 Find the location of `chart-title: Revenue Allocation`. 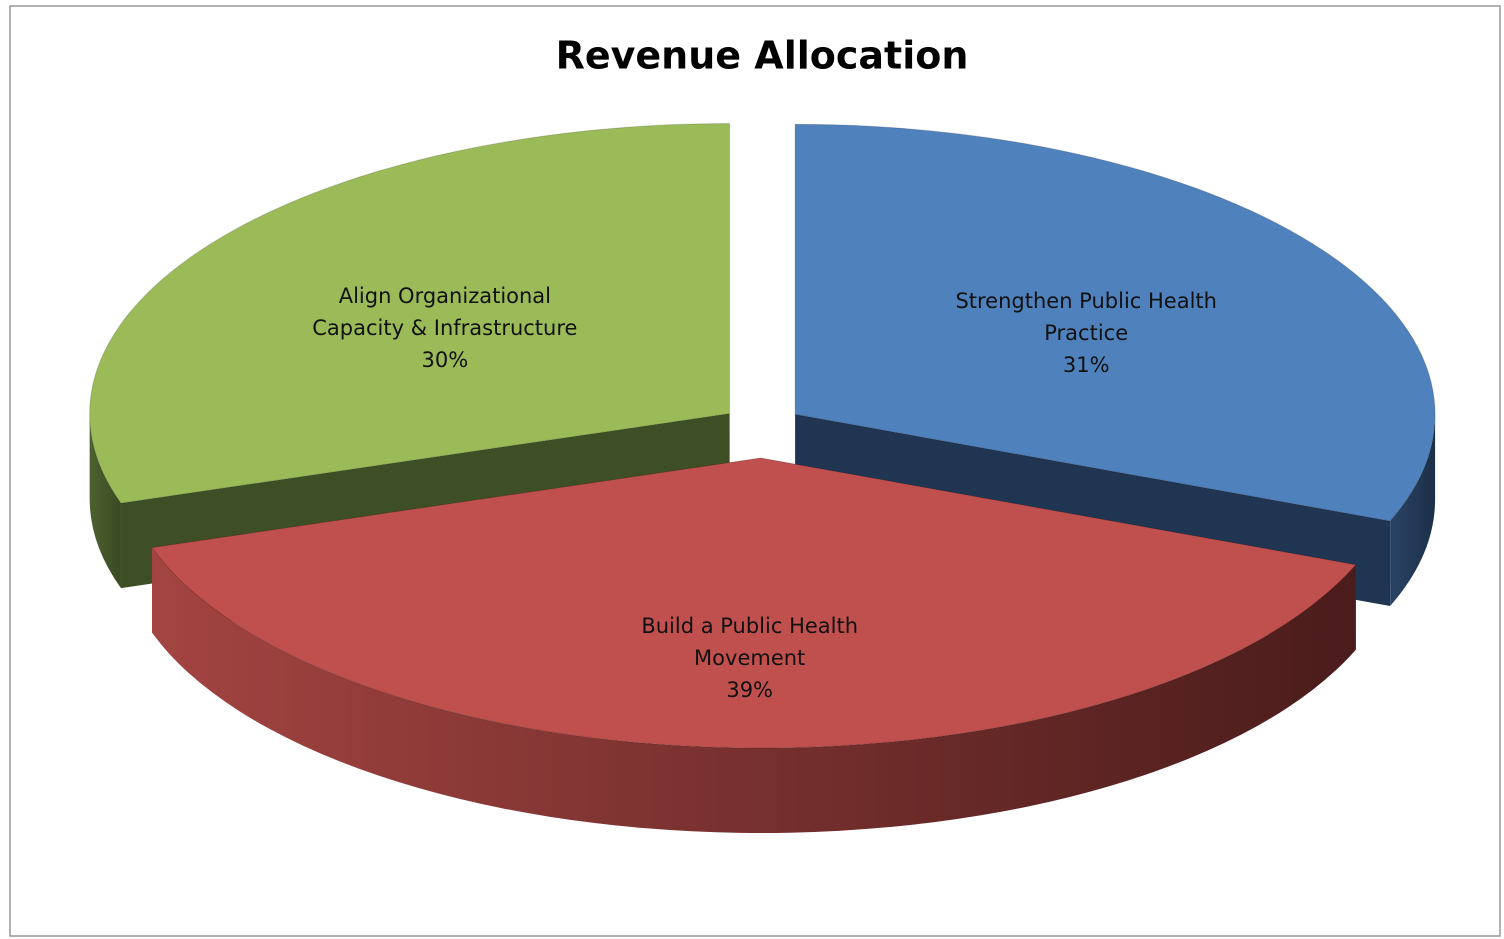

chart-title: Revenue Allocation is located at coordinates (762, 56).